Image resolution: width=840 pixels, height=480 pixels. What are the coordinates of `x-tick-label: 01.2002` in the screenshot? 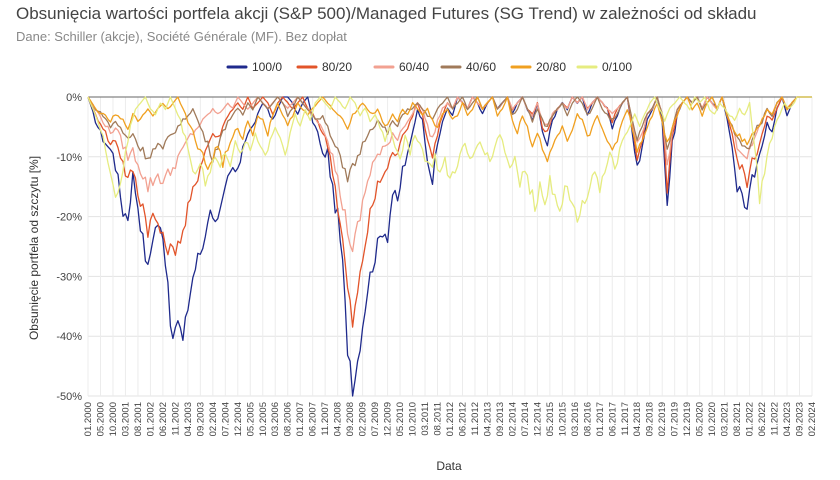 It's located at (150, 419).